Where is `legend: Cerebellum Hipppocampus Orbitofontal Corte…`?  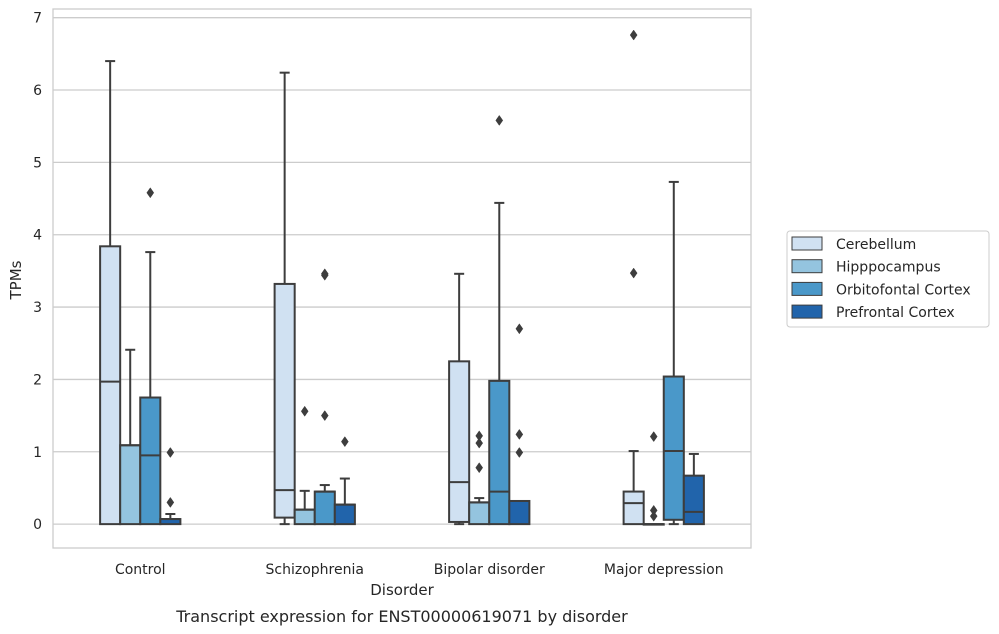 legend: Cerebellum Hipppocampus Orbitofontal Corte… is located at coordinates (888, 279).